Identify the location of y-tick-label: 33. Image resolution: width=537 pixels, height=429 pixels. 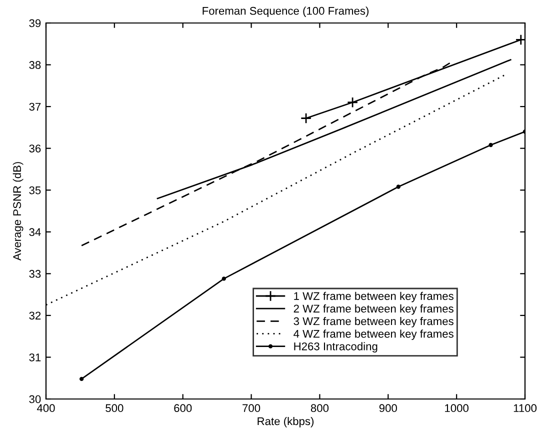
(35, 274).